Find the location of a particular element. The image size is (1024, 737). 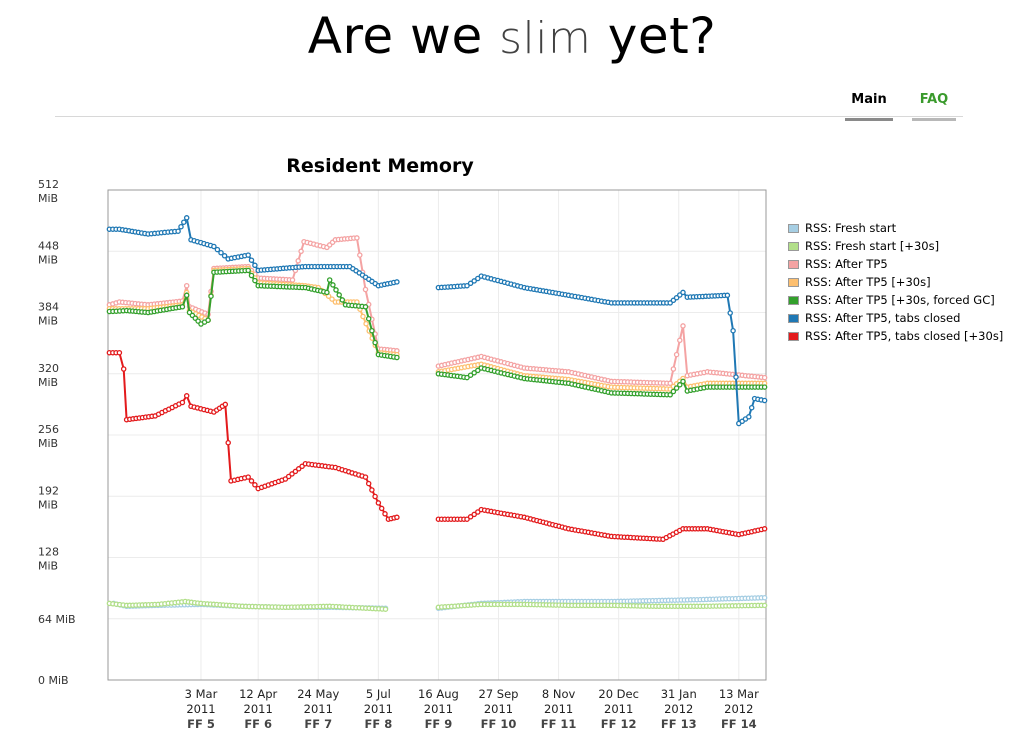

nav-main-link: Main is located at coordinates (869, 106).